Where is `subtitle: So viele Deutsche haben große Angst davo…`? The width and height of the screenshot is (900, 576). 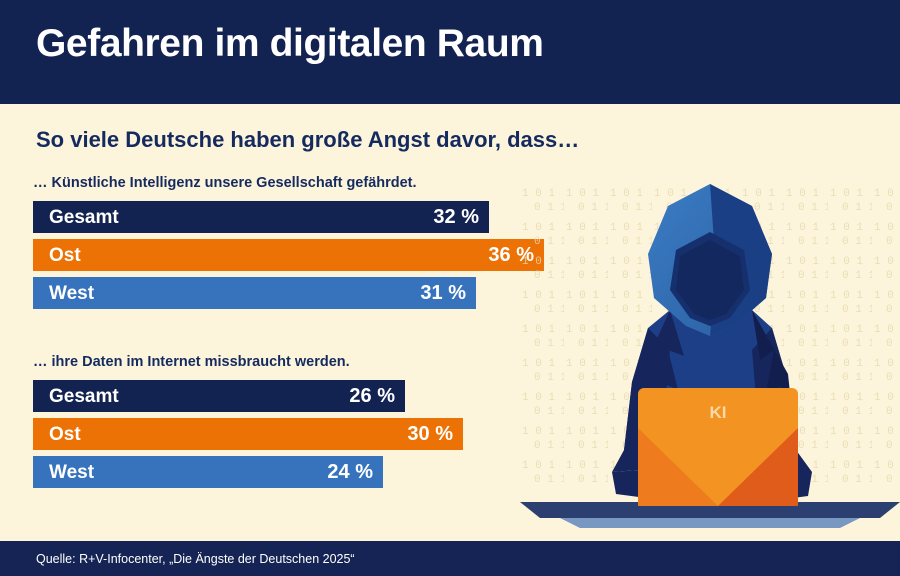
subtitle: So viele Deutsche haben große Angst davo… is located at coordinates (308, 139).